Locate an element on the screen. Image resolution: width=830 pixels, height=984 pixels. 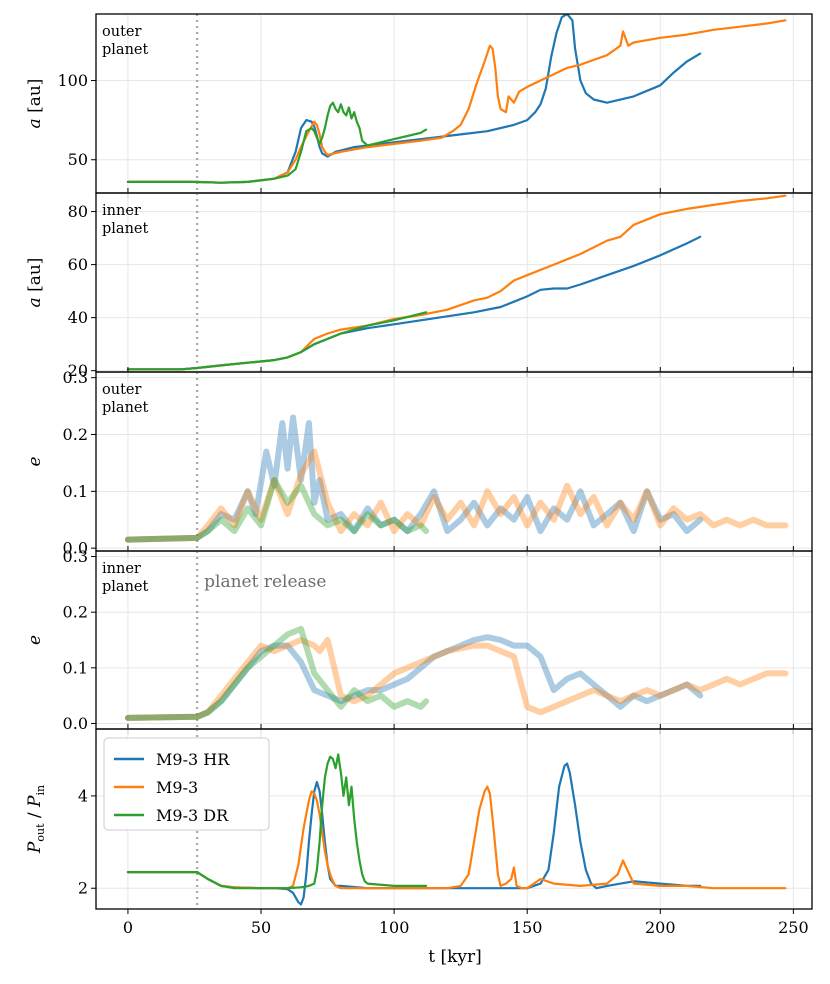
legend-label: M9-3 DR is located at coordinates (192, 815).